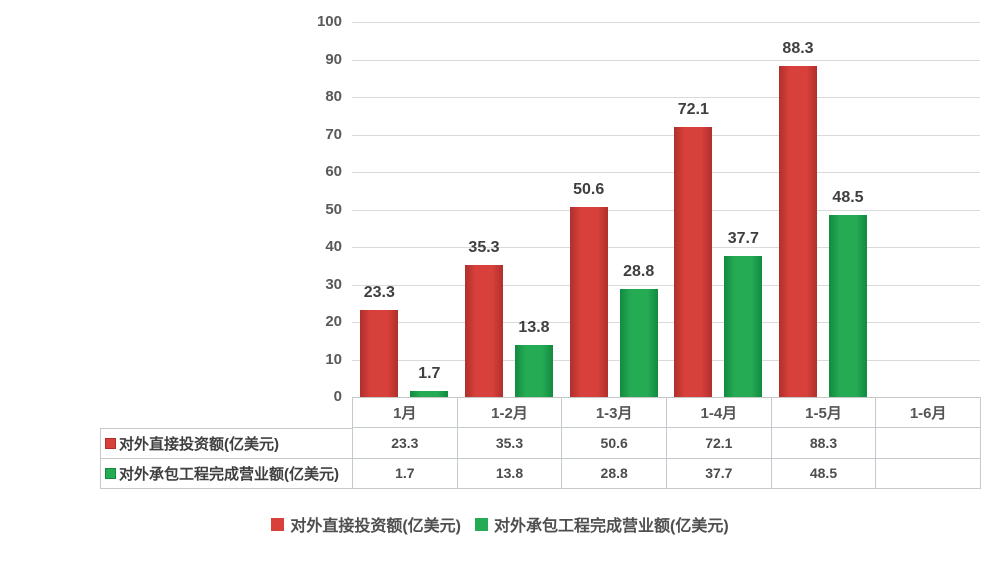  What do you see at coordinates (333, 209) in the screenshot?
I see `y-axis-tick-label: 50` at bounding box center [333, 209].